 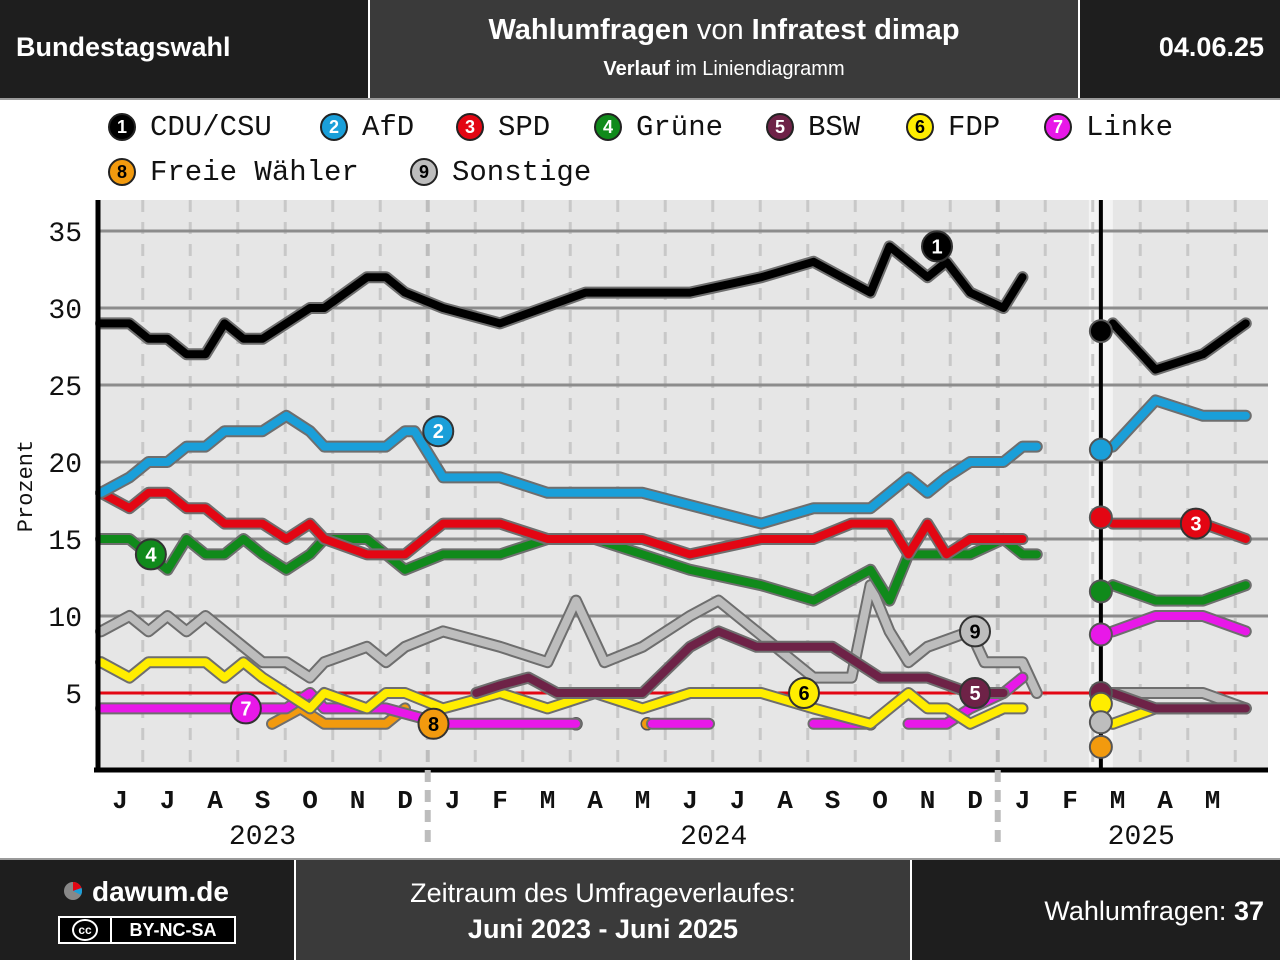 I want to click on count-box: Wahlumfragen: 37, so click(x=1096, y=910).